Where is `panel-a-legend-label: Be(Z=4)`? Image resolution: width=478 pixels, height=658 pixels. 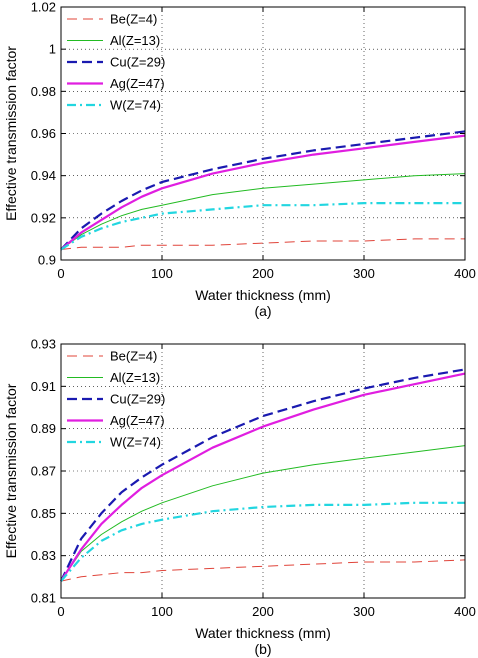
panel-a-legend-label: Be(Z=4) is located at coordinates (133, 19).